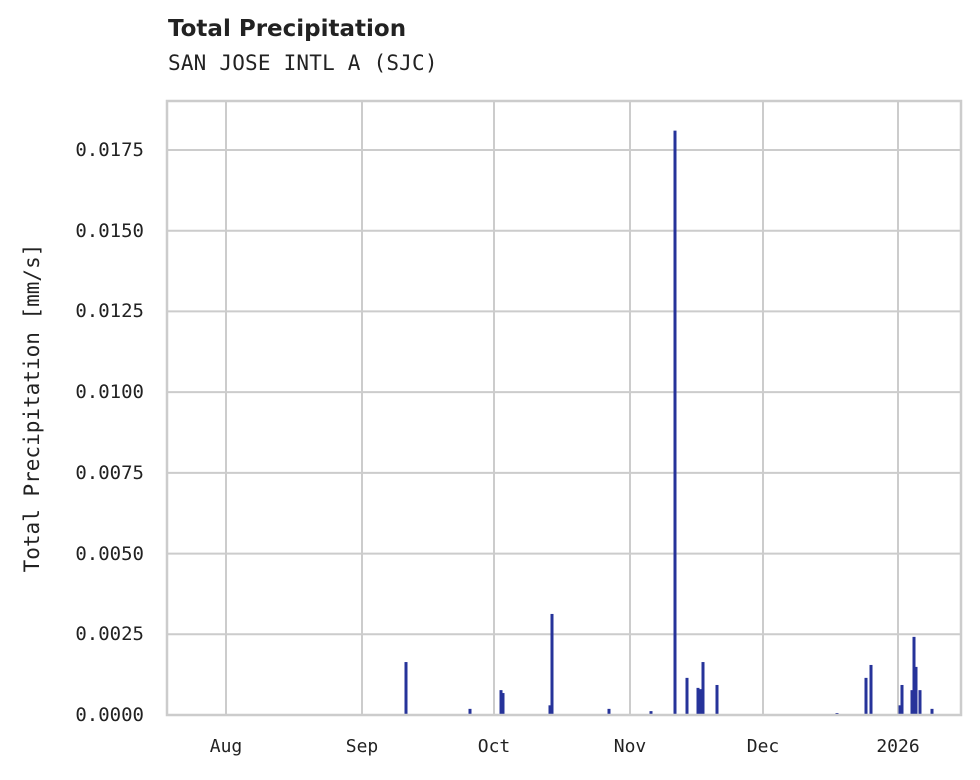 The image size is (980, 780). Describe the element at coordinates (109, 634) in the screenshot. I see `y-tick-label: 0.0025` at that location.